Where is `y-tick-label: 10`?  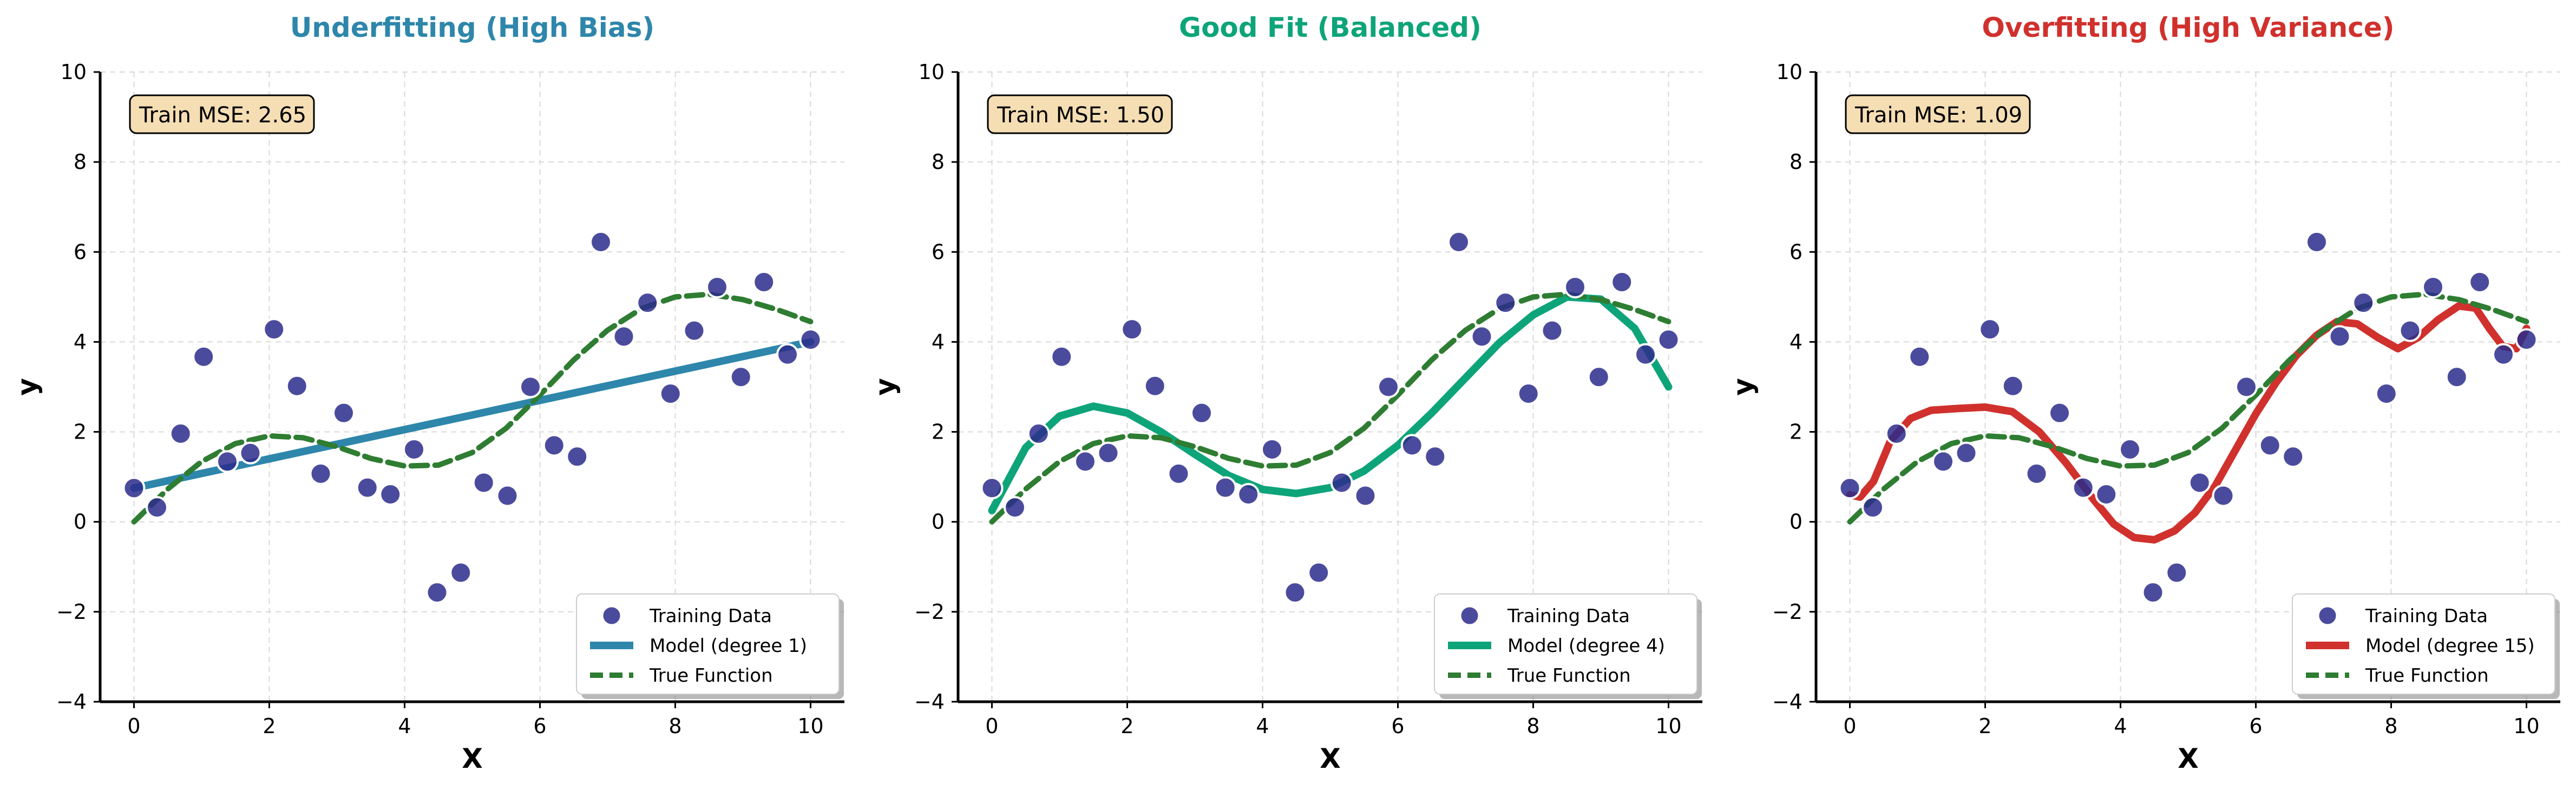 y-tick-label: 10 is located at coordinates (932, 72).